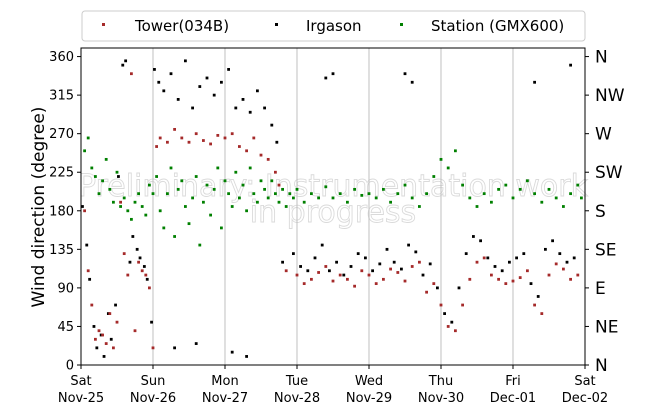 The height and width of the screenshot is (409, 650). Describe the element at coordinates (181, 26) in the screenshot. I see `legend-label-tower: Tower(034B)` at that location.